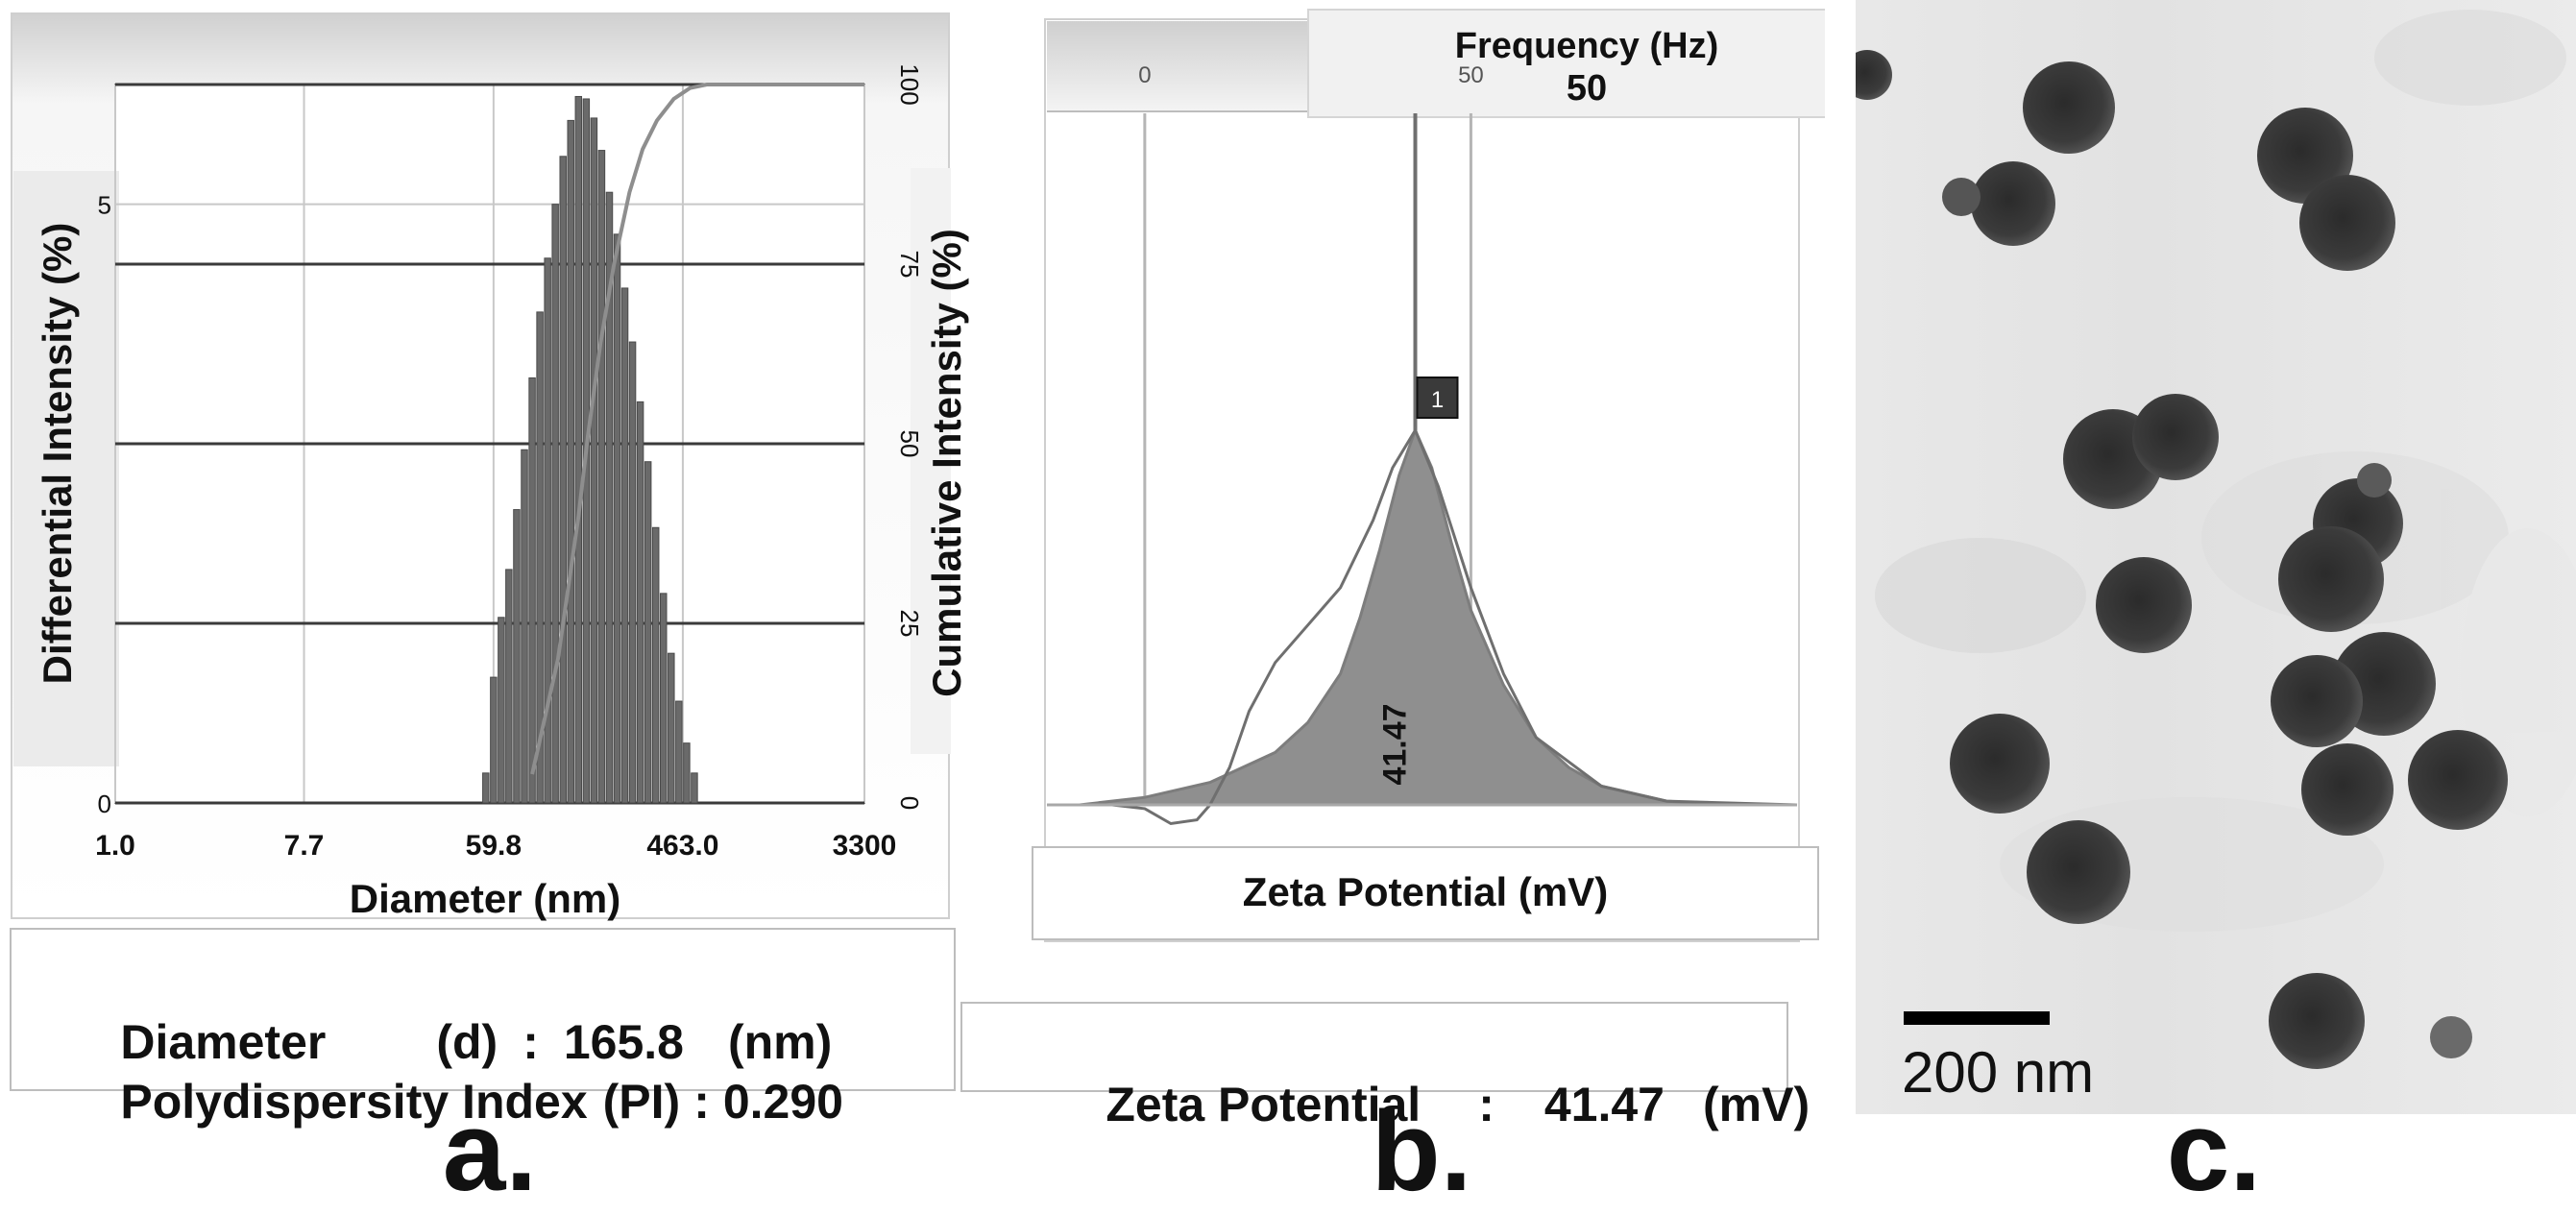  What do you see at coordinates (1144, 75) in the screenshot?
I see `zeta-grid-label: 0` at bounding box center [1144, 75].